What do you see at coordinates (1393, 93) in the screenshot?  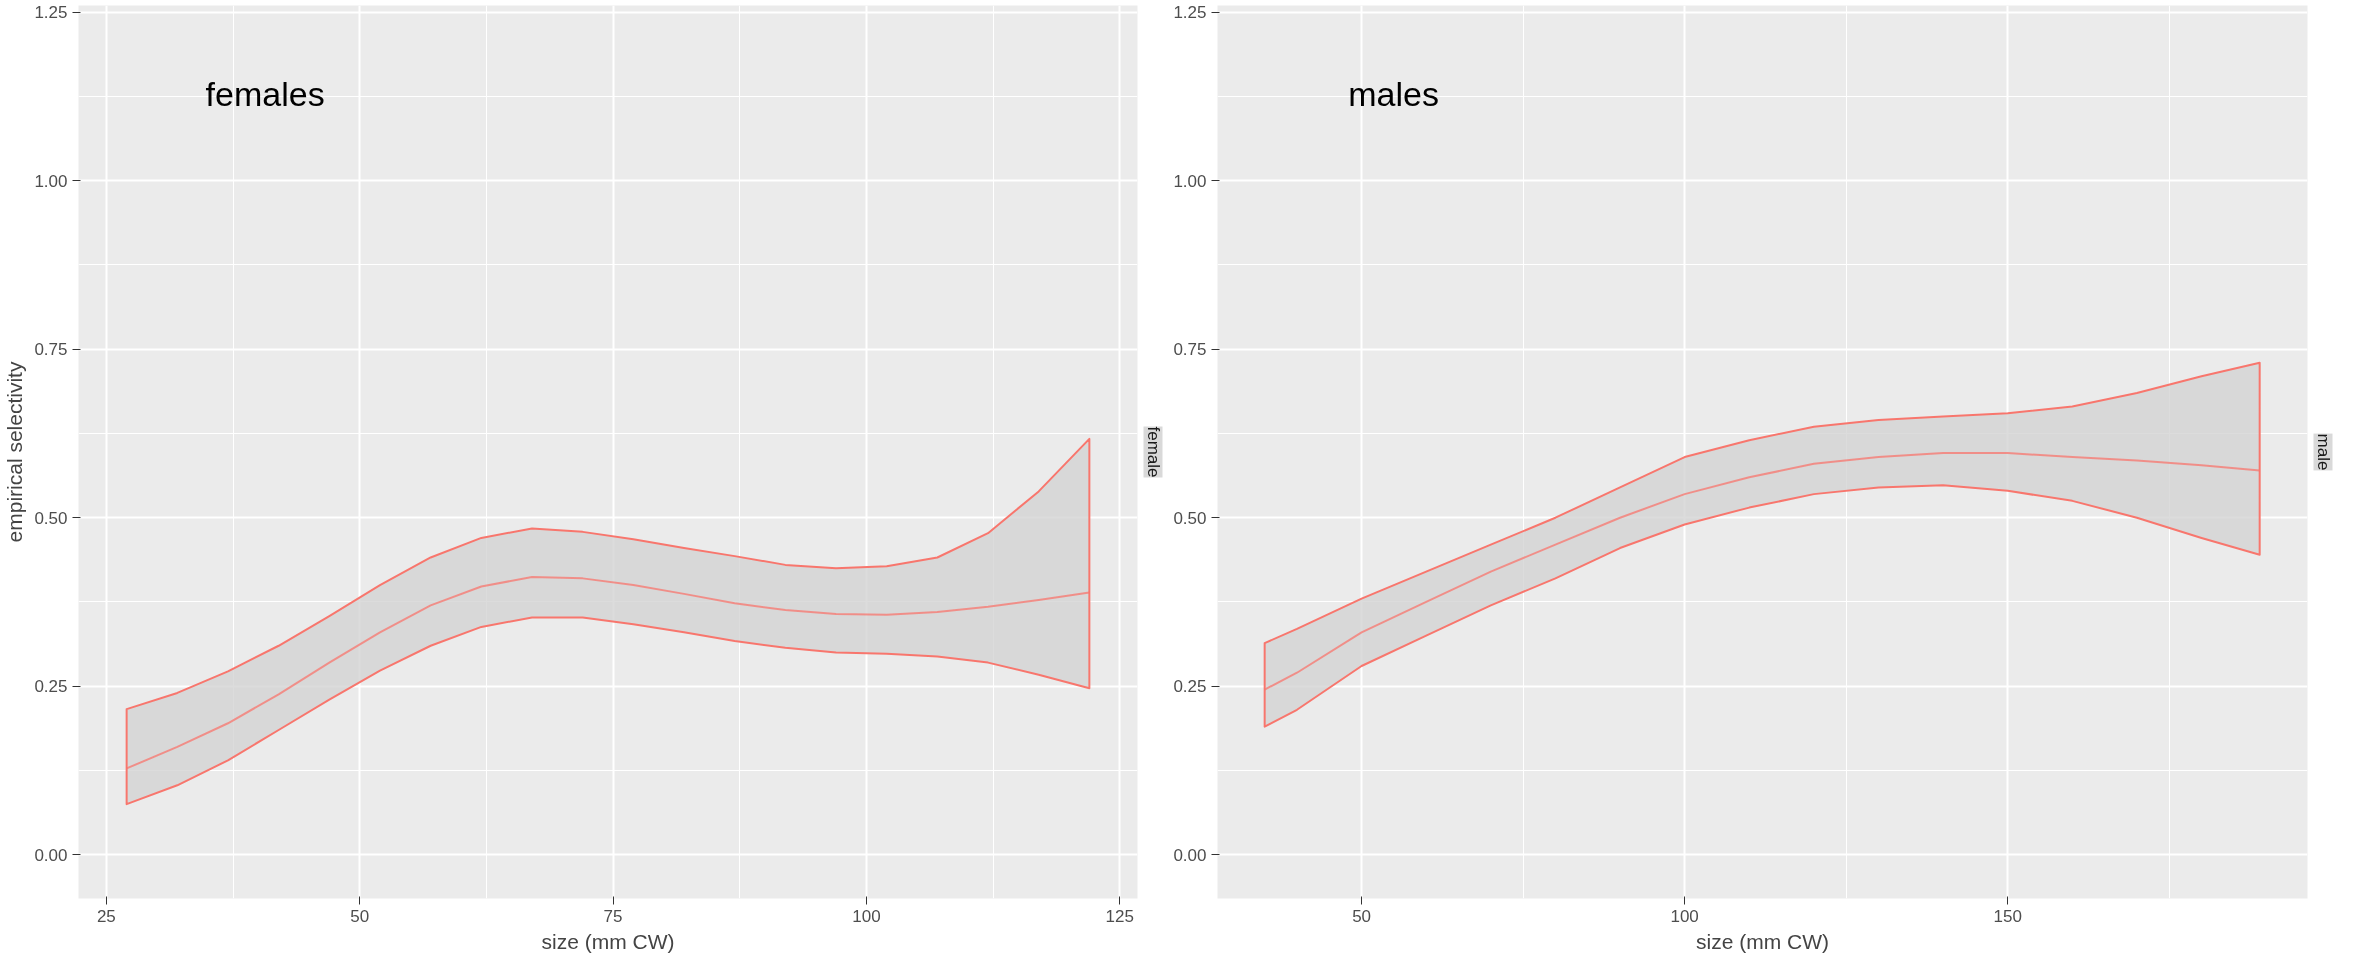 I see `annotation: males` at bounding box center [1393, 93].